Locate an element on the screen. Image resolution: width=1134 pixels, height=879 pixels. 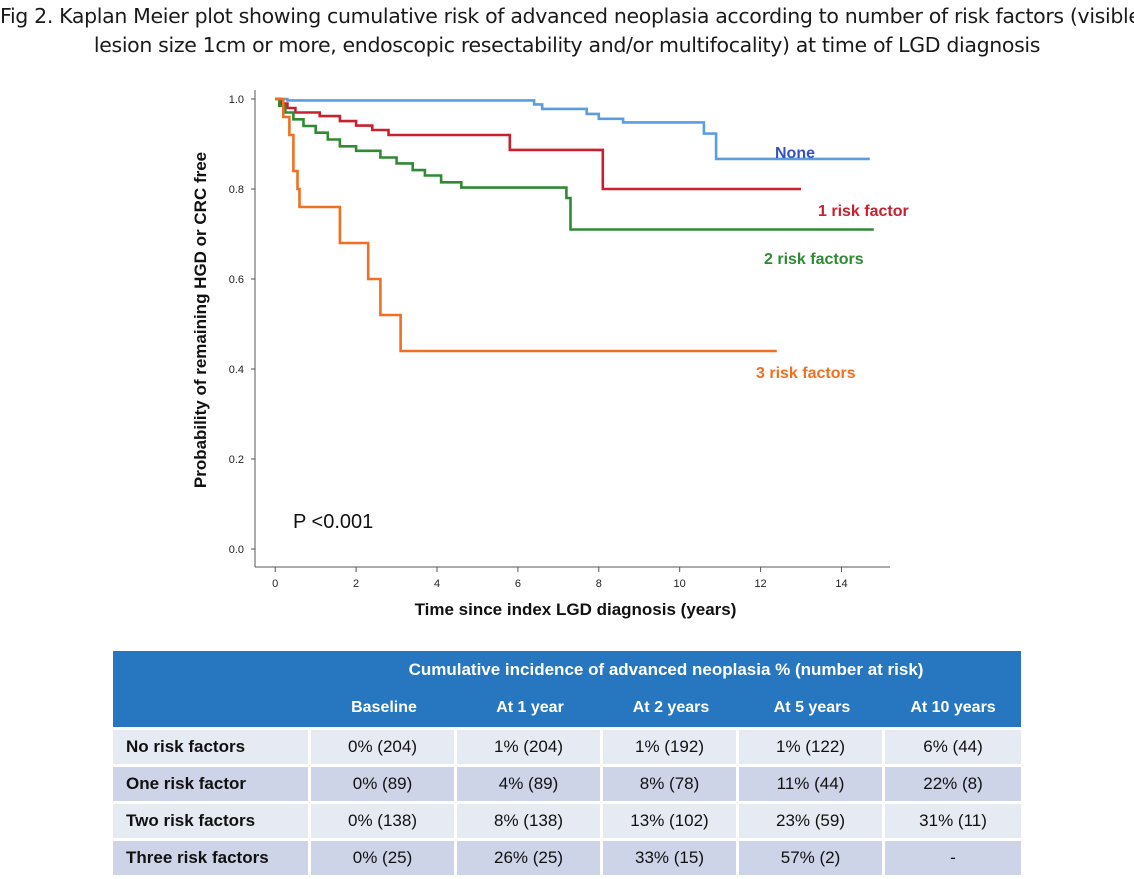
column-header is located at coordinates (212, 709).